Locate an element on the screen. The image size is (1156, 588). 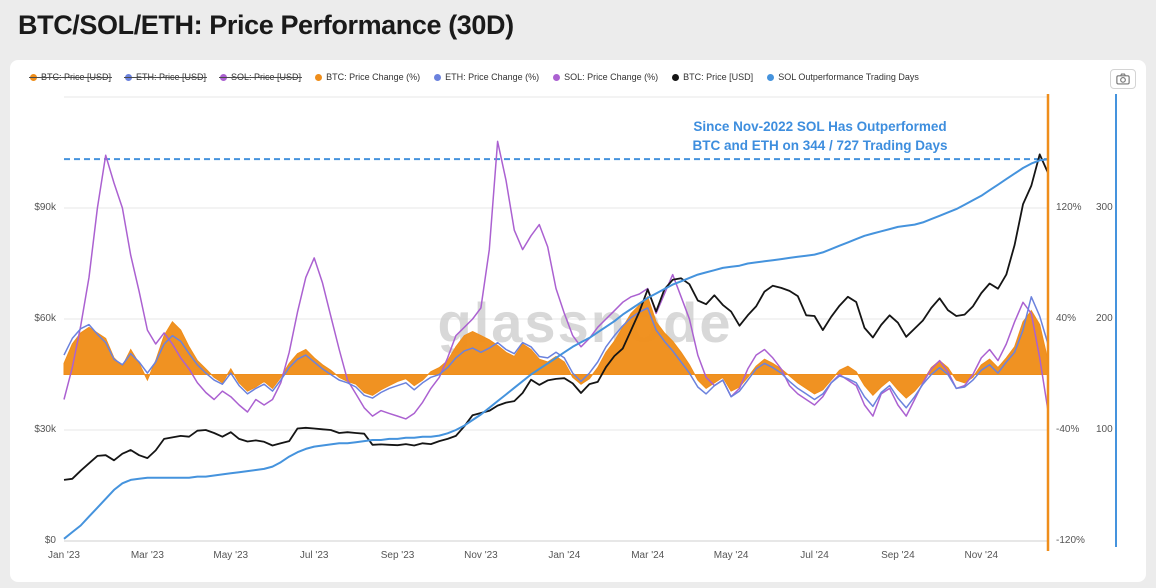
legend-item-2: SOL: Price [USD] is located at coordinates (261, 77).